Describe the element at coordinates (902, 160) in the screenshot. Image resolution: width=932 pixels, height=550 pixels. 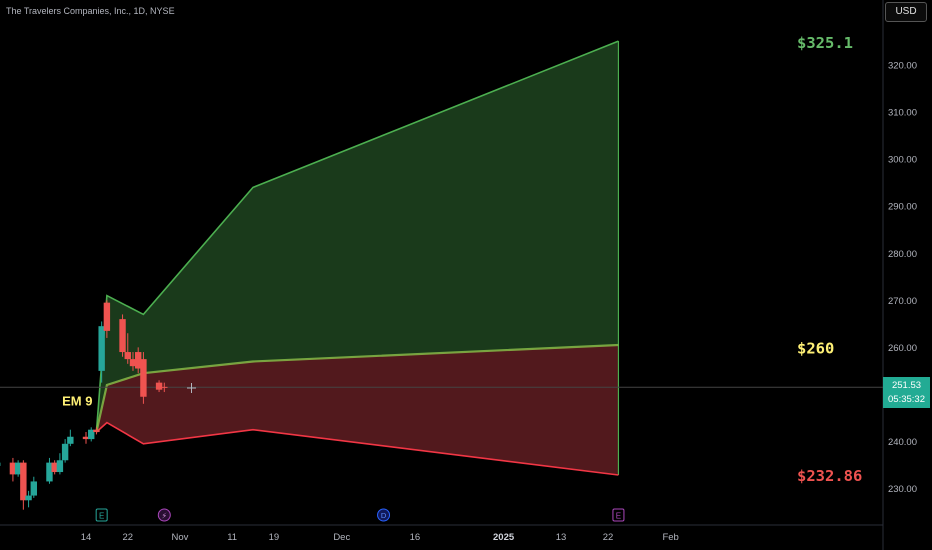
I see `price-tick-label: 300.00` at that location.